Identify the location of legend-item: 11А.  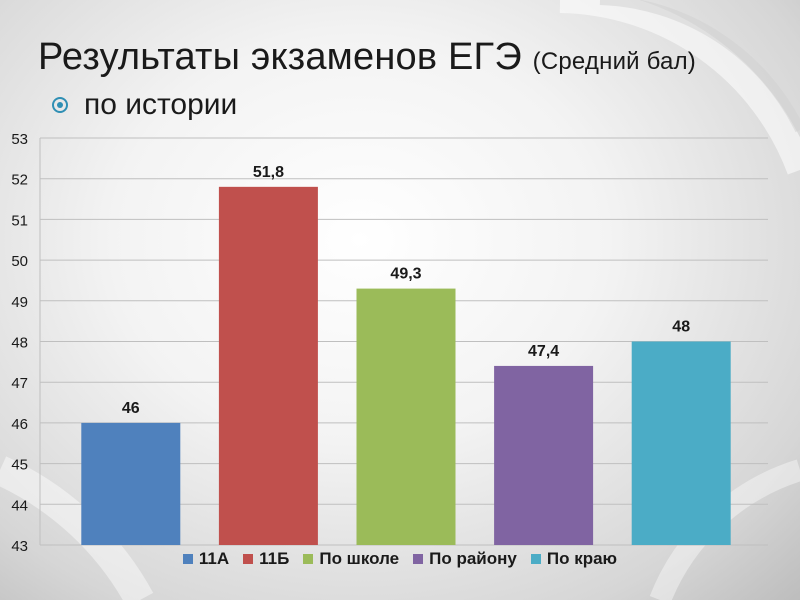
(206, 559).